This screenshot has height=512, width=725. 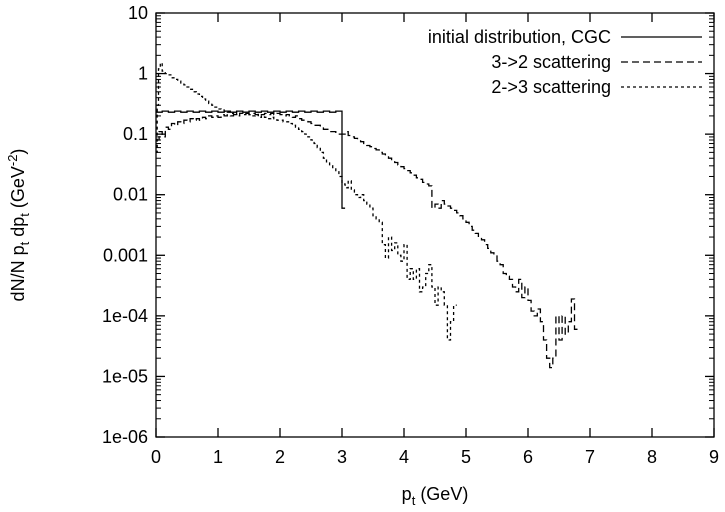 I want to click on y-tick-label-7: 10, so click(x=138, y=13).